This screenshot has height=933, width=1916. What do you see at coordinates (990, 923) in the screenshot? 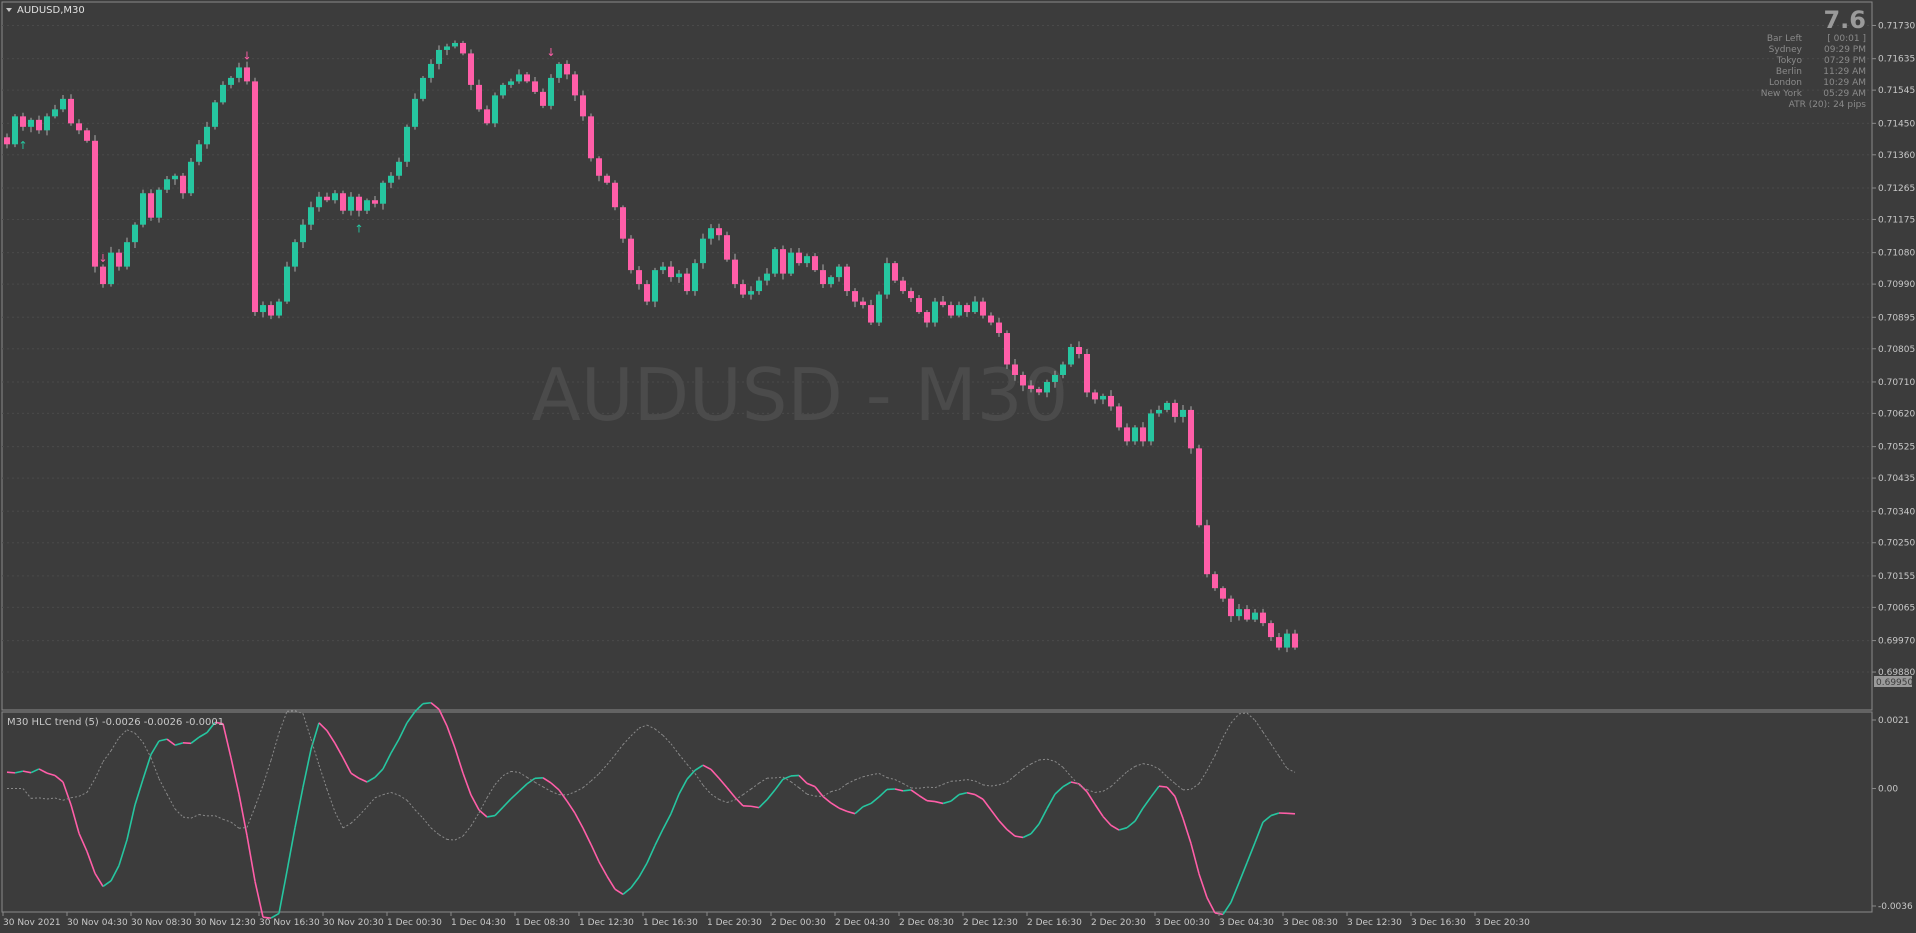
I see `time-tick-label: 2 Dec 12:30` at bounding box center [990, 923].